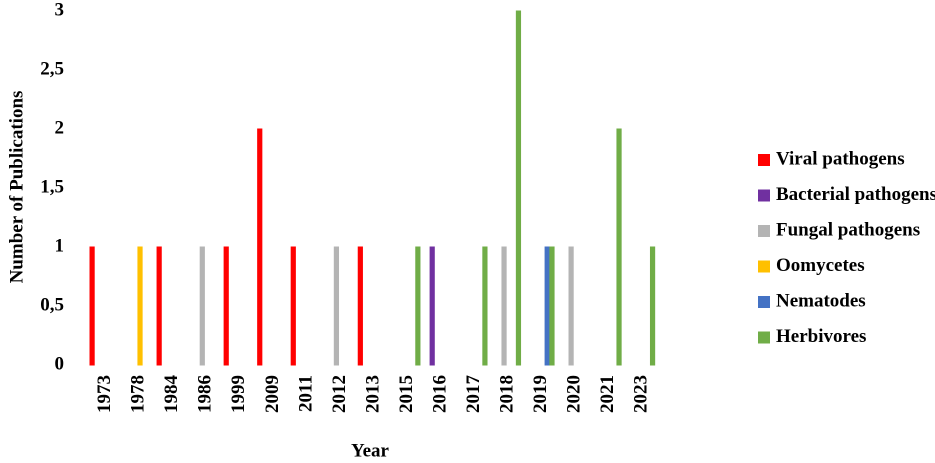 This screenshot has height=463, width=935. What do you see at coordinates (506, 394) in the screenshot?
I see `x-tick-label: 2018` at bounding box center [506, 394].